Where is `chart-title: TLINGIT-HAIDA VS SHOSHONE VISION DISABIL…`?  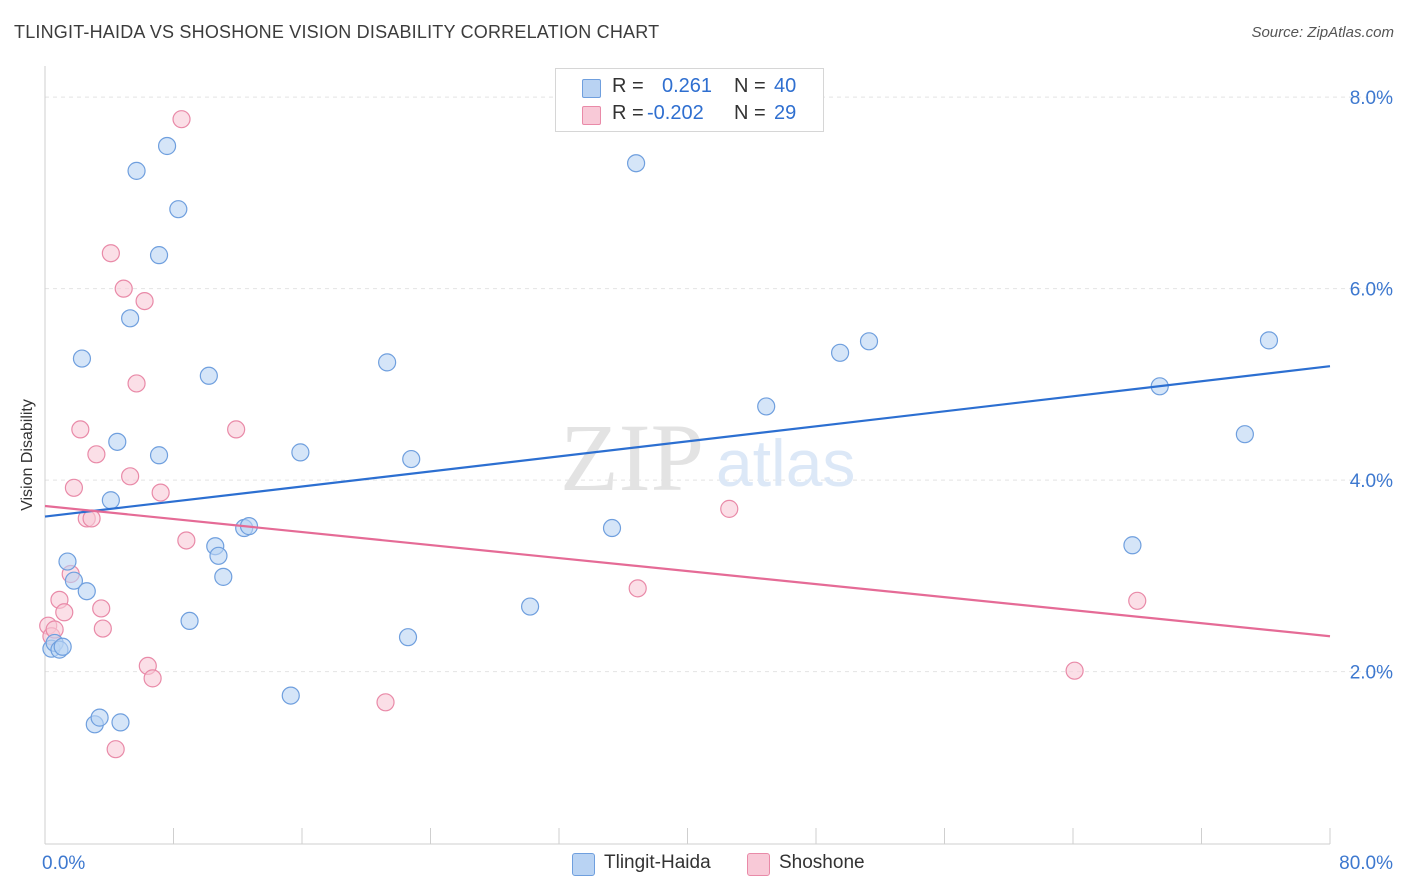
chart-title: TLINGIT-HAIDA VS SHOSHONE VISION DISABIL… is located at coordinates (337, 32).